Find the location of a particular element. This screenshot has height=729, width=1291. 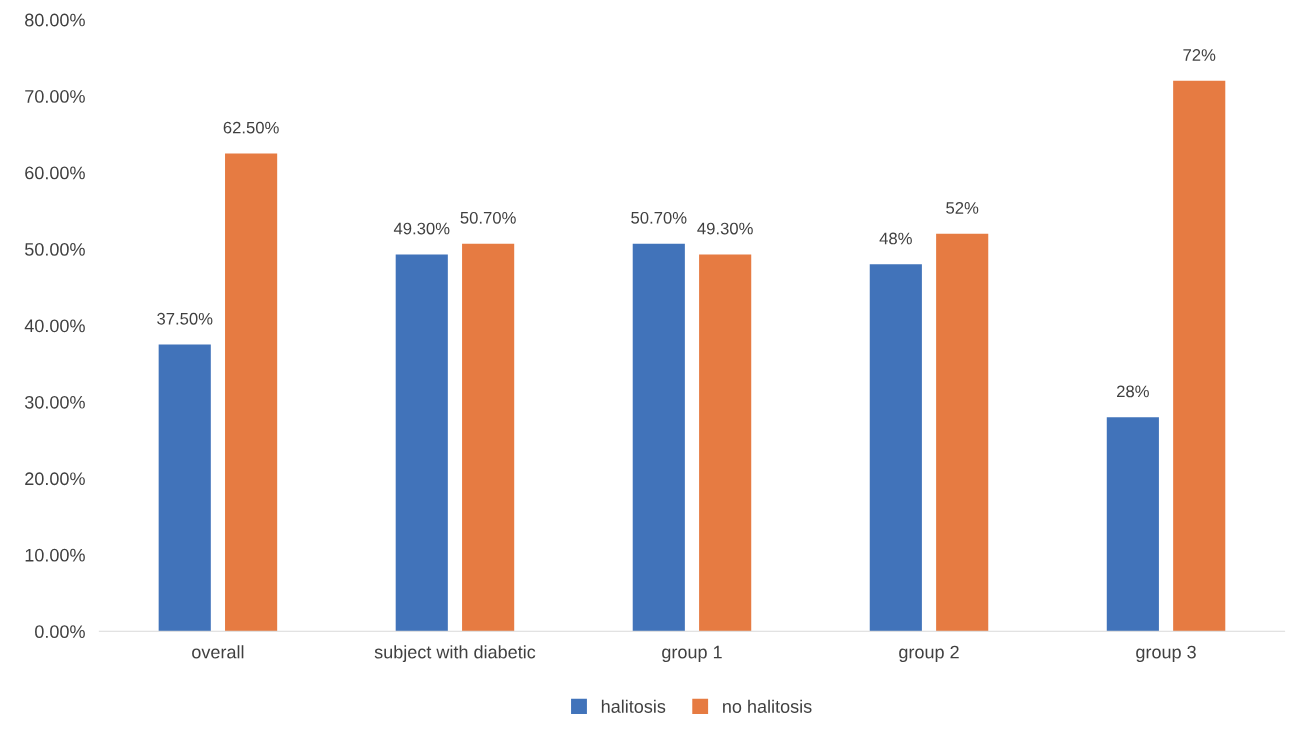

data-label: 52% is located at coordinates (962, 207).